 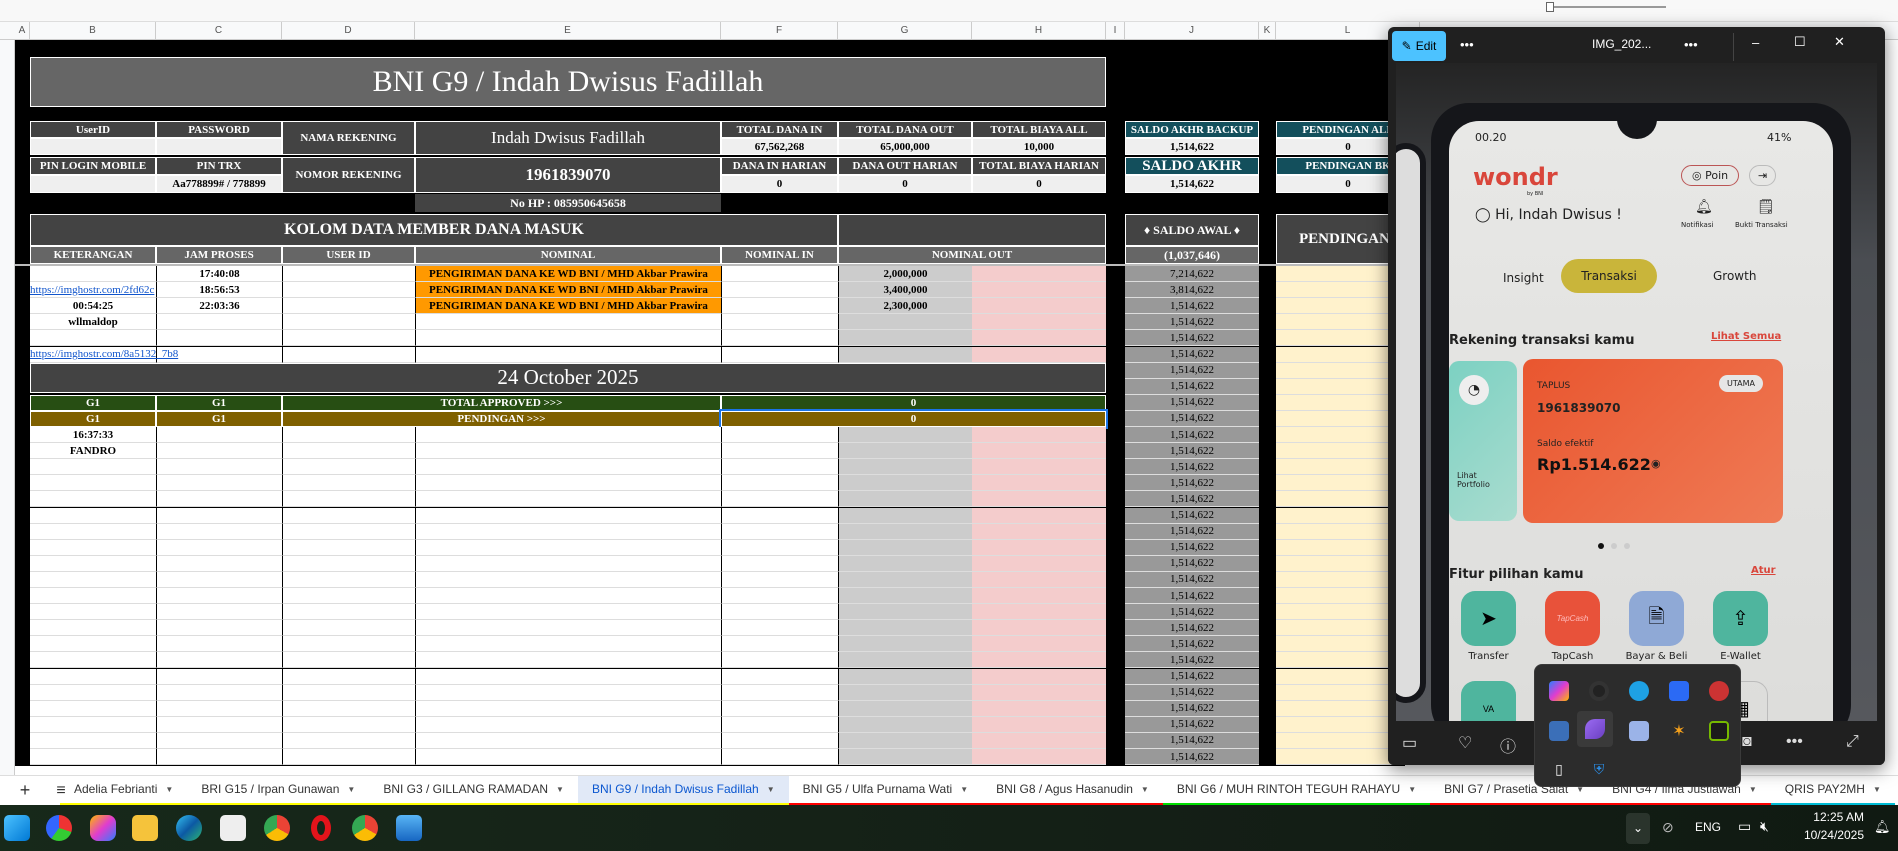 What do you see at coordinates (219, 166) in the screenshot?
I see `pin-trx-label: PIN TRX` at bounding box center [219, 166].